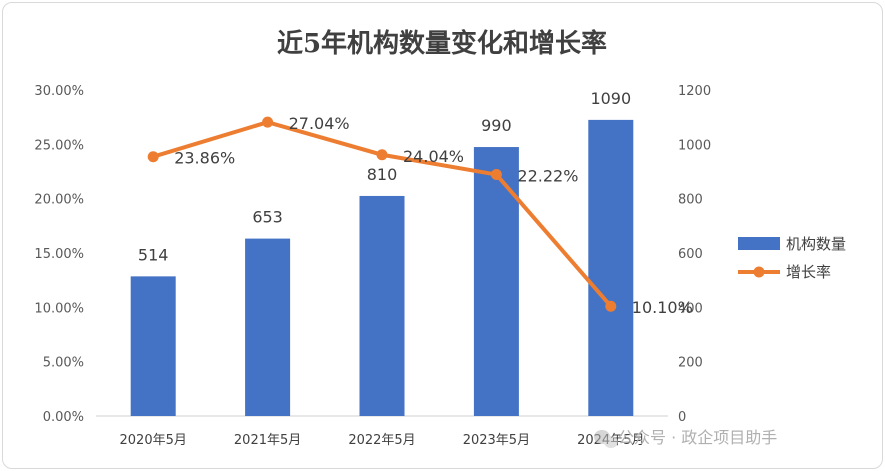 Image resolution: width=885 pixels, height=471 pixels. Describe the element at coordinates (690, 254) in the screenshot. I see `right-axis-tick-label: 600` at that location.